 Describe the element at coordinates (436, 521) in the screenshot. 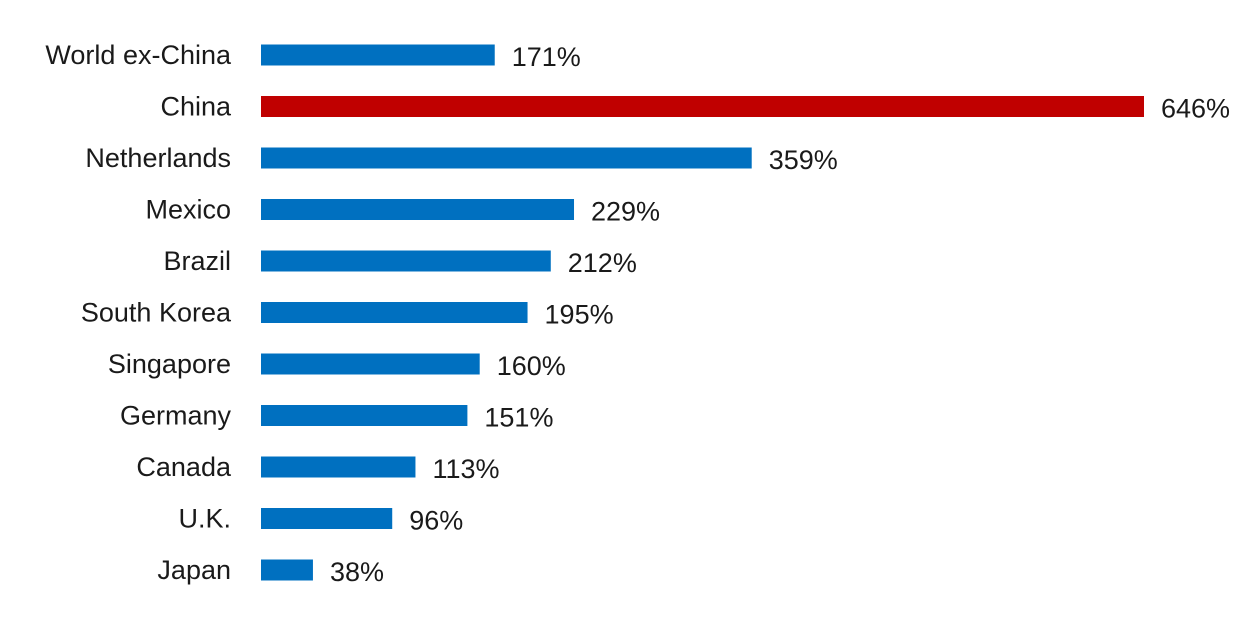

I see `value-label: 96%` at that location.